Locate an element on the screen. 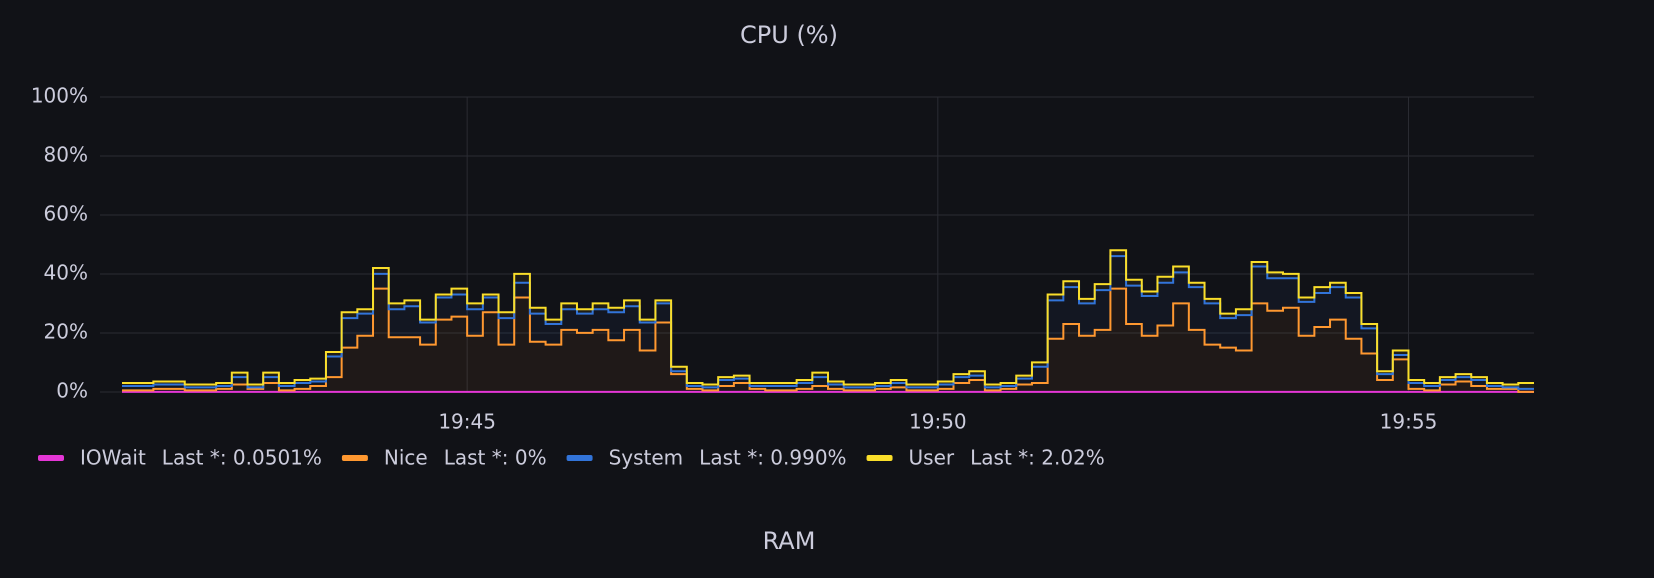 The height and width of the screenshot is (578, 1654). y-tick-label: 0% is located at coordinates (72, 391).